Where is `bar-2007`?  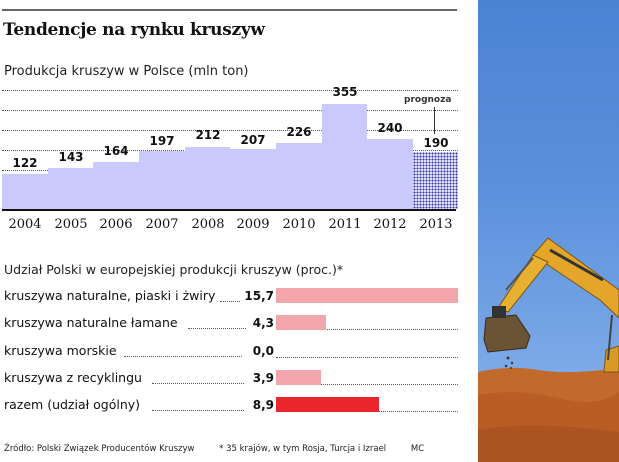 bar-2007 is located at coordinates (162, 180).